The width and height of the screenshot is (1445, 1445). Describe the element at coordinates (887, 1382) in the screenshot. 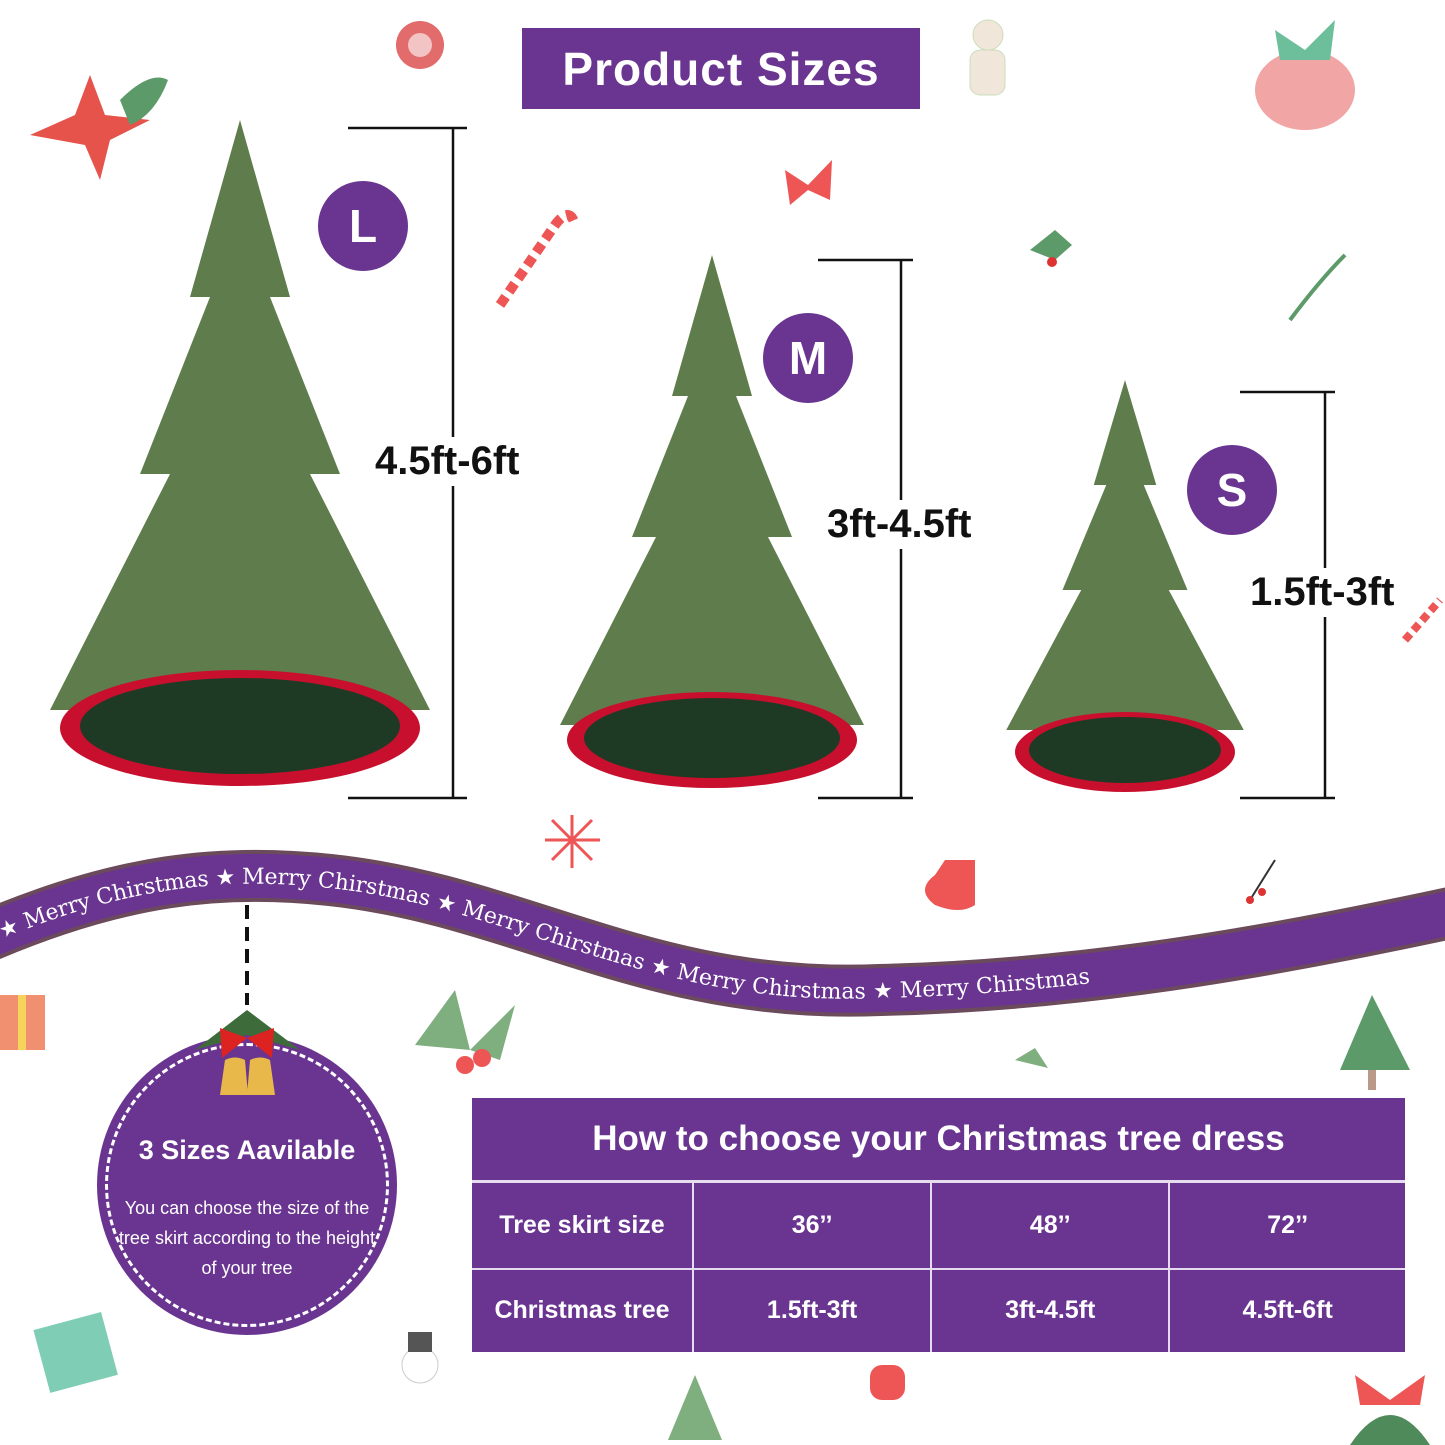

I see `mitten-icon` at that location.